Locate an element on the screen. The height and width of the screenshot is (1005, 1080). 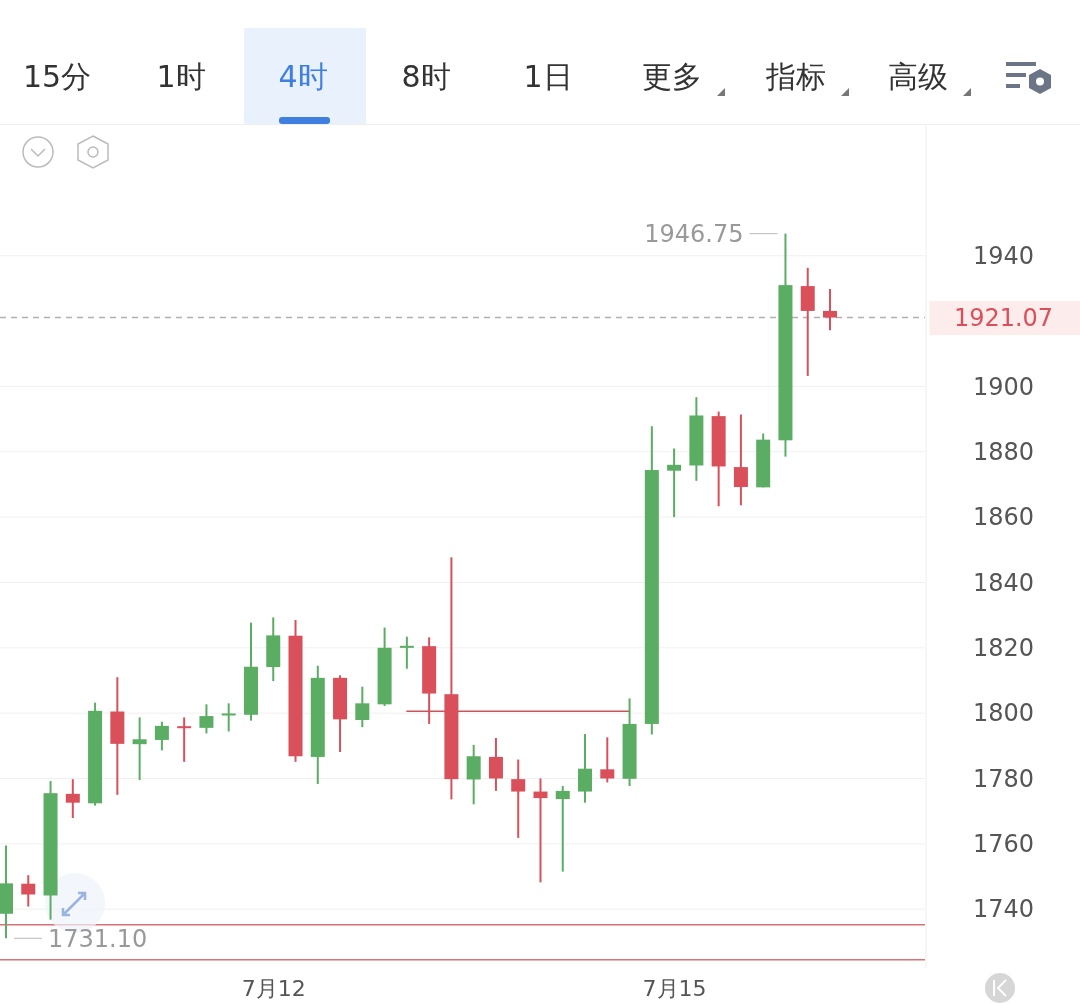
annotation: 1946.75 is located at coordinates (694, 234).